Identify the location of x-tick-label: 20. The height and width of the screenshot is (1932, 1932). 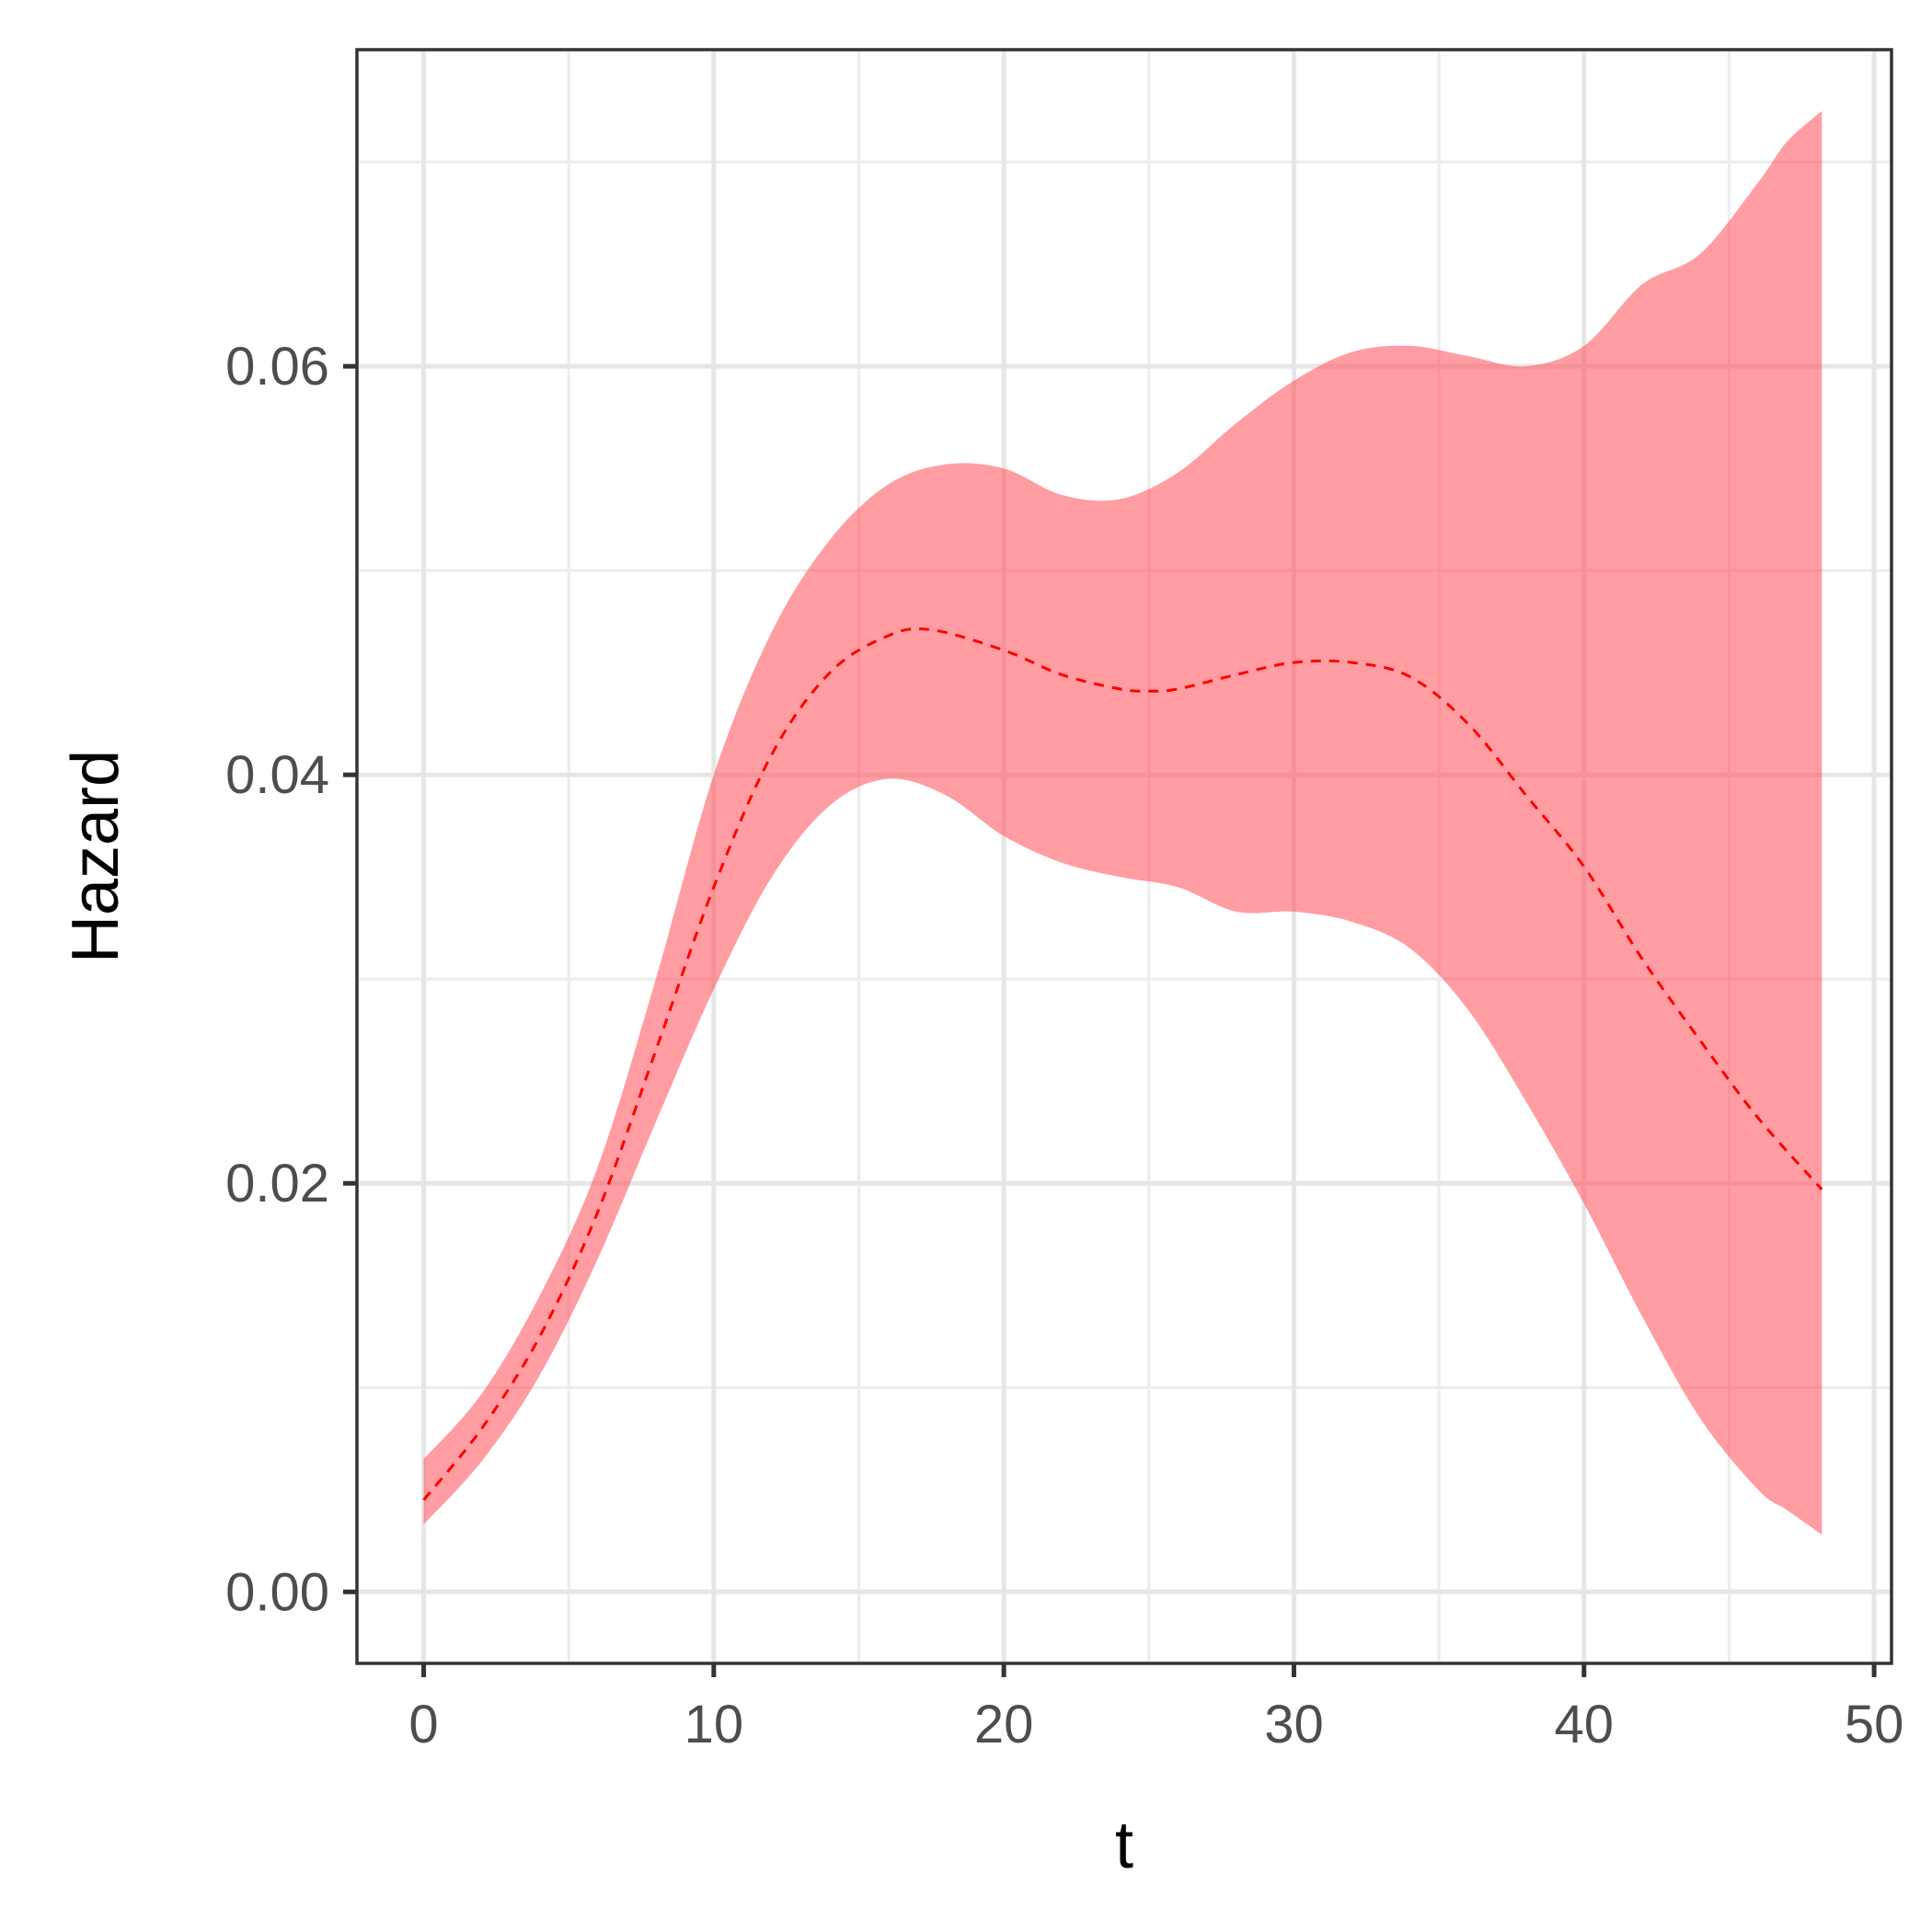
(1004, 1724).